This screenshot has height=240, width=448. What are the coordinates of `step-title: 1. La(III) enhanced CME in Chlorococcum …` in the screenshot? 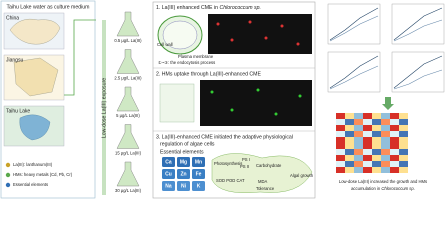 It's located at (208, 8).